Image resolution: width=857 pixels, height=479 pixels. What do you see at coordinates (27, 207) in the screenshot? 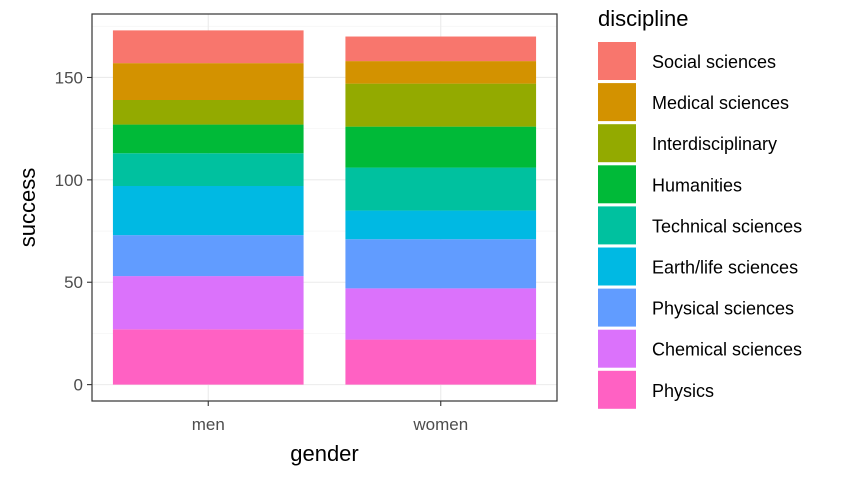
I see `y-axis-title: success` at bounding box center [27, 207].